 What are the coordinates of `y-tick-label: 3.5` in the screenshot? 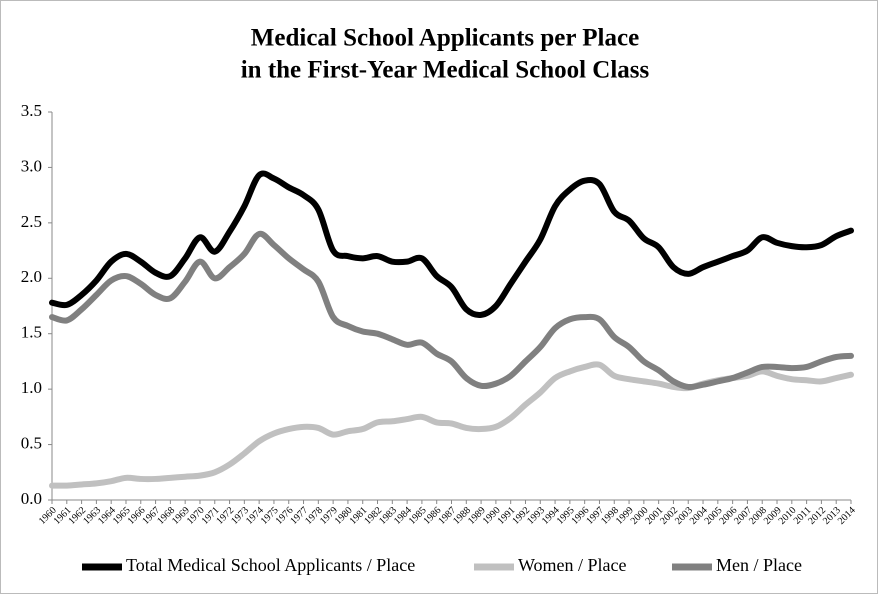 It's located at (31, 110).